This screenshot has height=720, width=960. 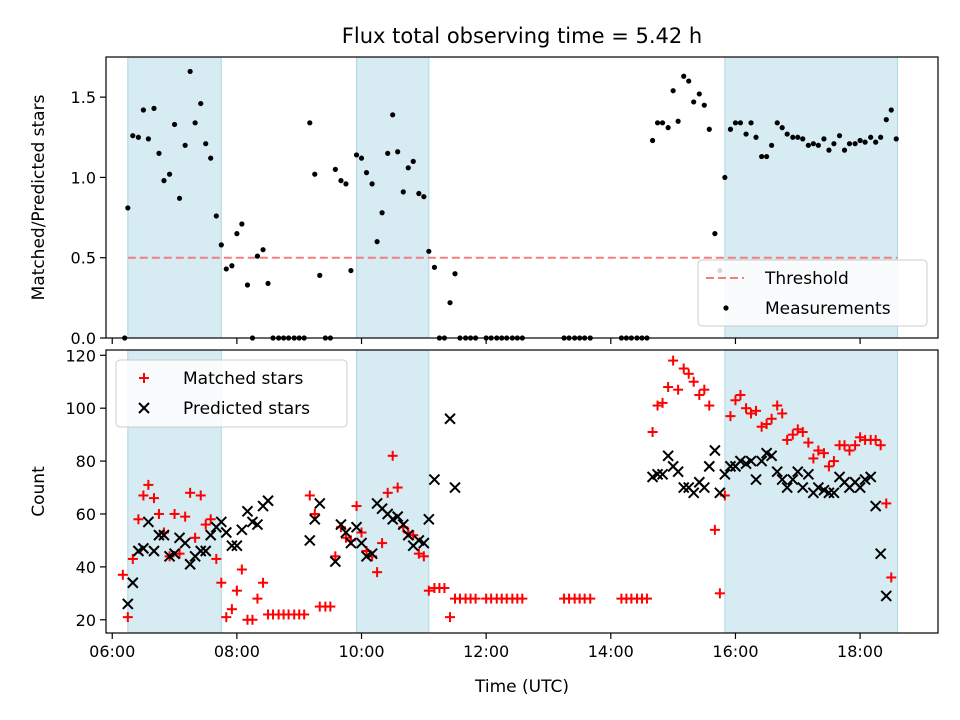 What do you see at coordinates (83, 258) in the screenshot?
I see `y-tick-label: 0.5` at bounding box center [83, 258].